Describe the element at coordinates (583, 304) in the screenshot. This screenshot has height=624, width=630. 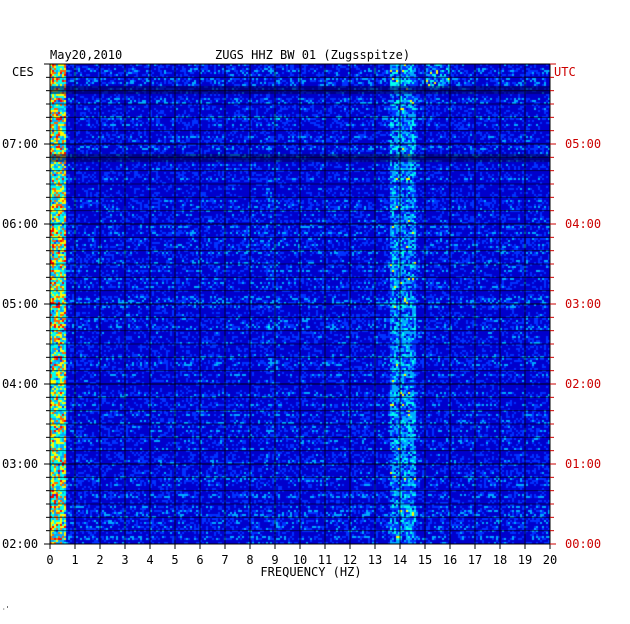
I see `y-tick-label-right: 03:00` at that location.